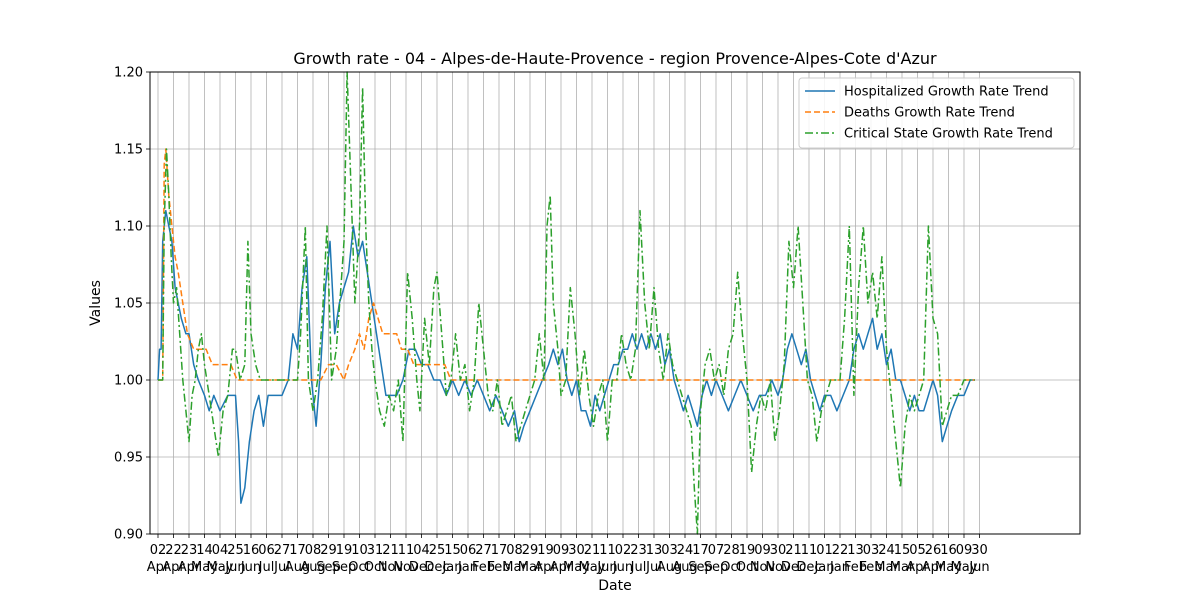 The image size is (1200, 600). I want to click on x-tick-day-label: 15, so click(452, 550).